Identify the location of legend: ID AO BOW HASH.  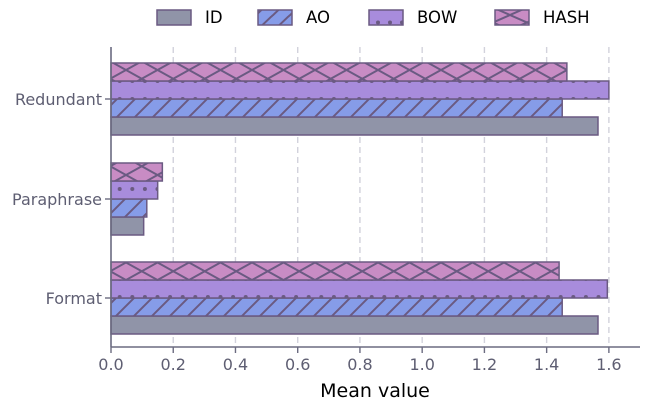
(373, 17).